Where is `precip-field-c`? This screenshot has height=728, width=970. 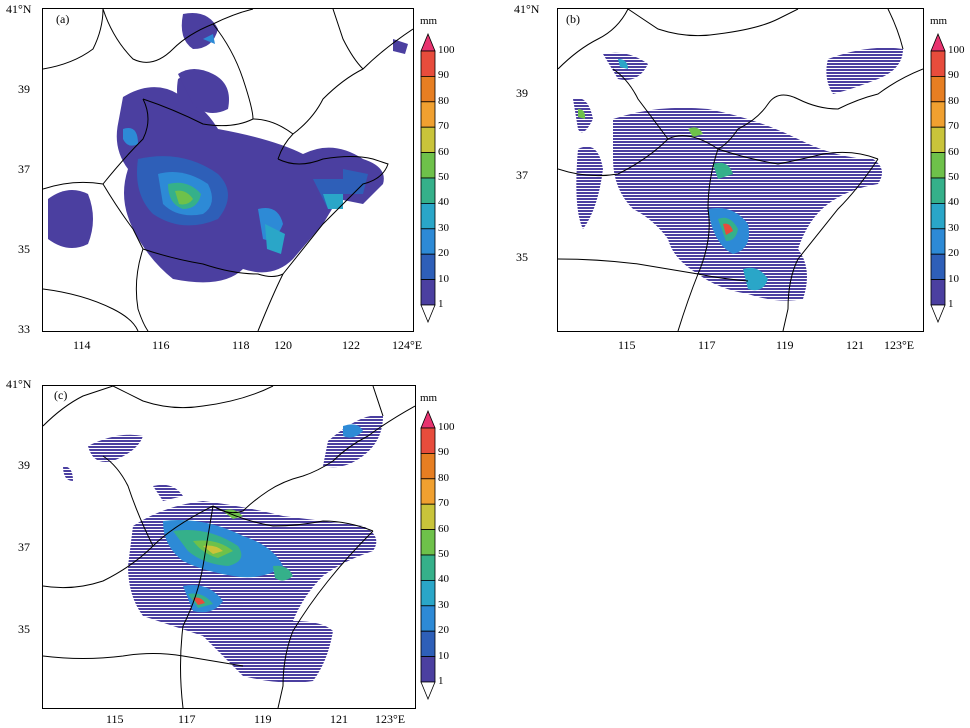 precip-field-c is located at coordinates (223, 549).